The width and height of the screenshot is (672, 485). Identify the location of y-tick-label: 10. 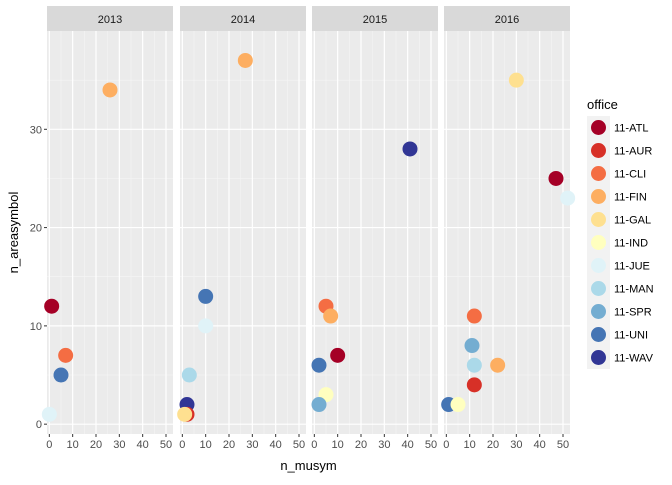
(36, 327).